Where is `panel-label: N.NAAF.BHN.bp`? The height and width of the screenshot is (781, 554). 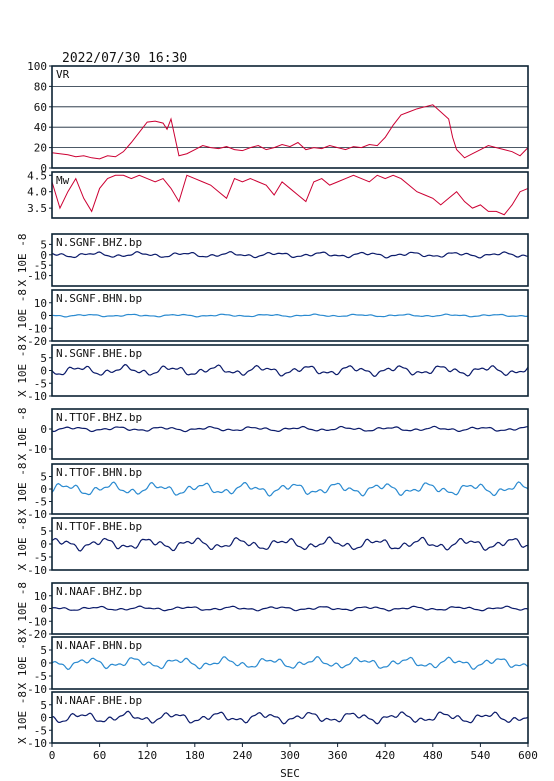 panel-label: N.NAAF.BHN.bp is located at coordinates (99, 645).